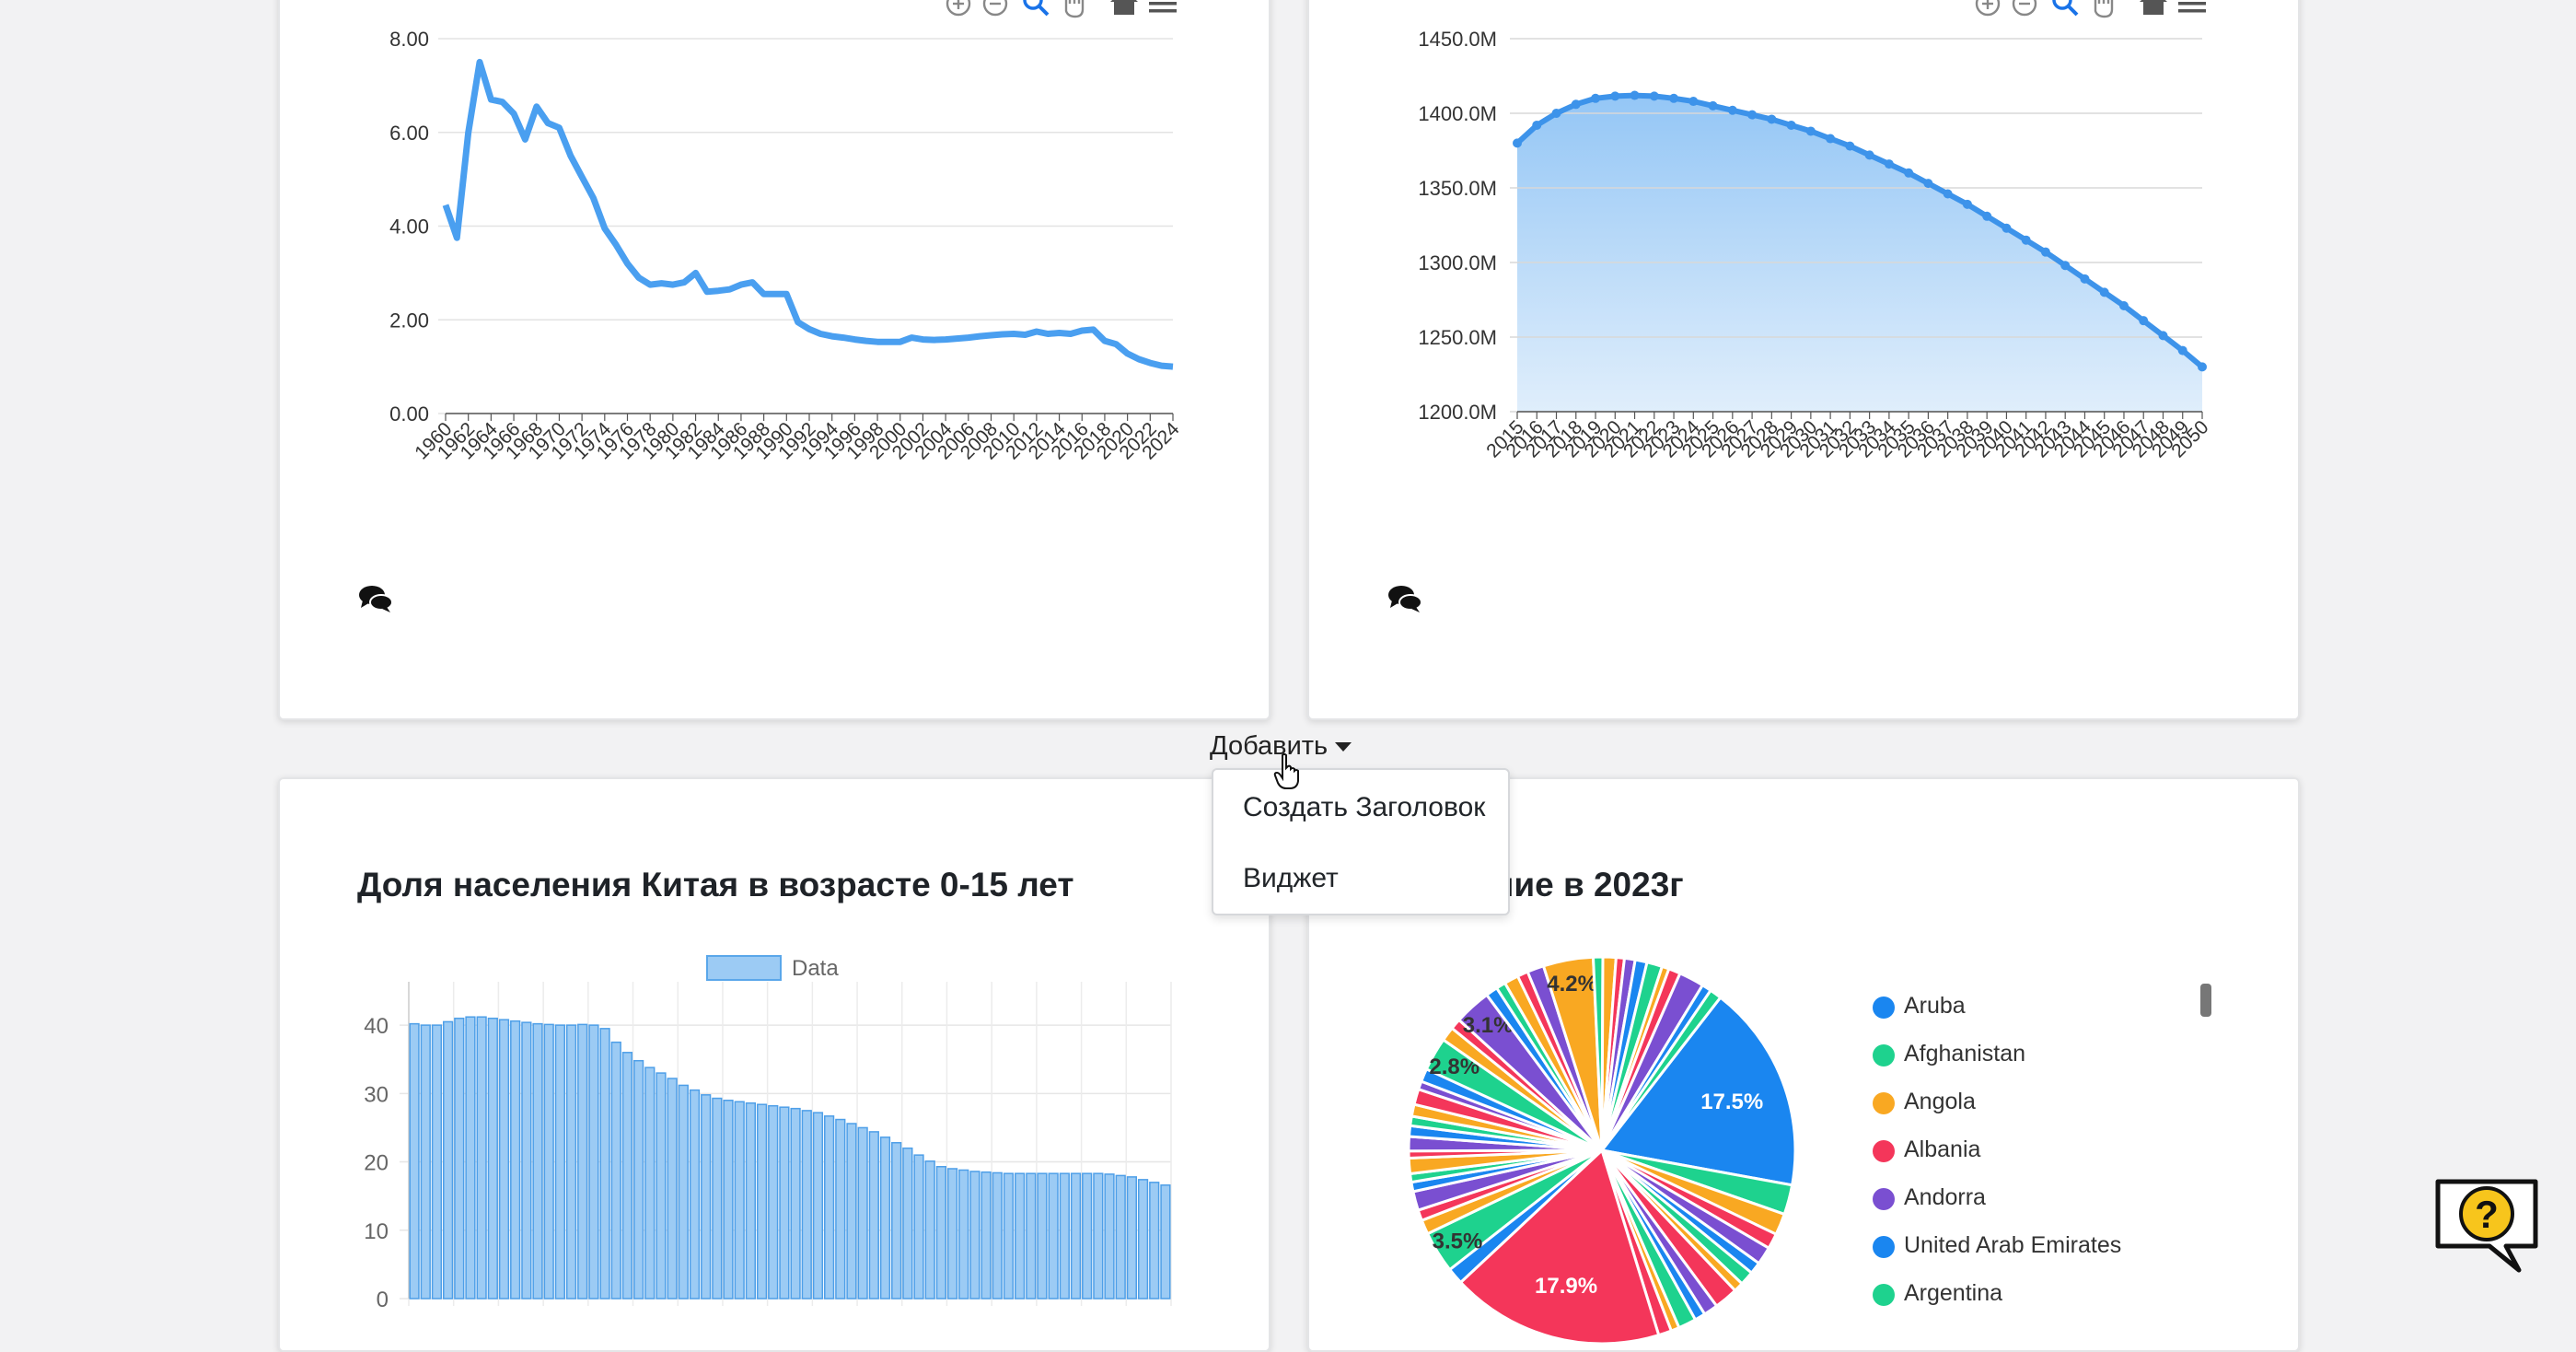 Image resolution: width=2576 pixels, height=1352 pixels. What do you see at coordinates (376, 1095) in the screenshot?
I see `y-tick-label: 30` at bounding box center [376, 1095].